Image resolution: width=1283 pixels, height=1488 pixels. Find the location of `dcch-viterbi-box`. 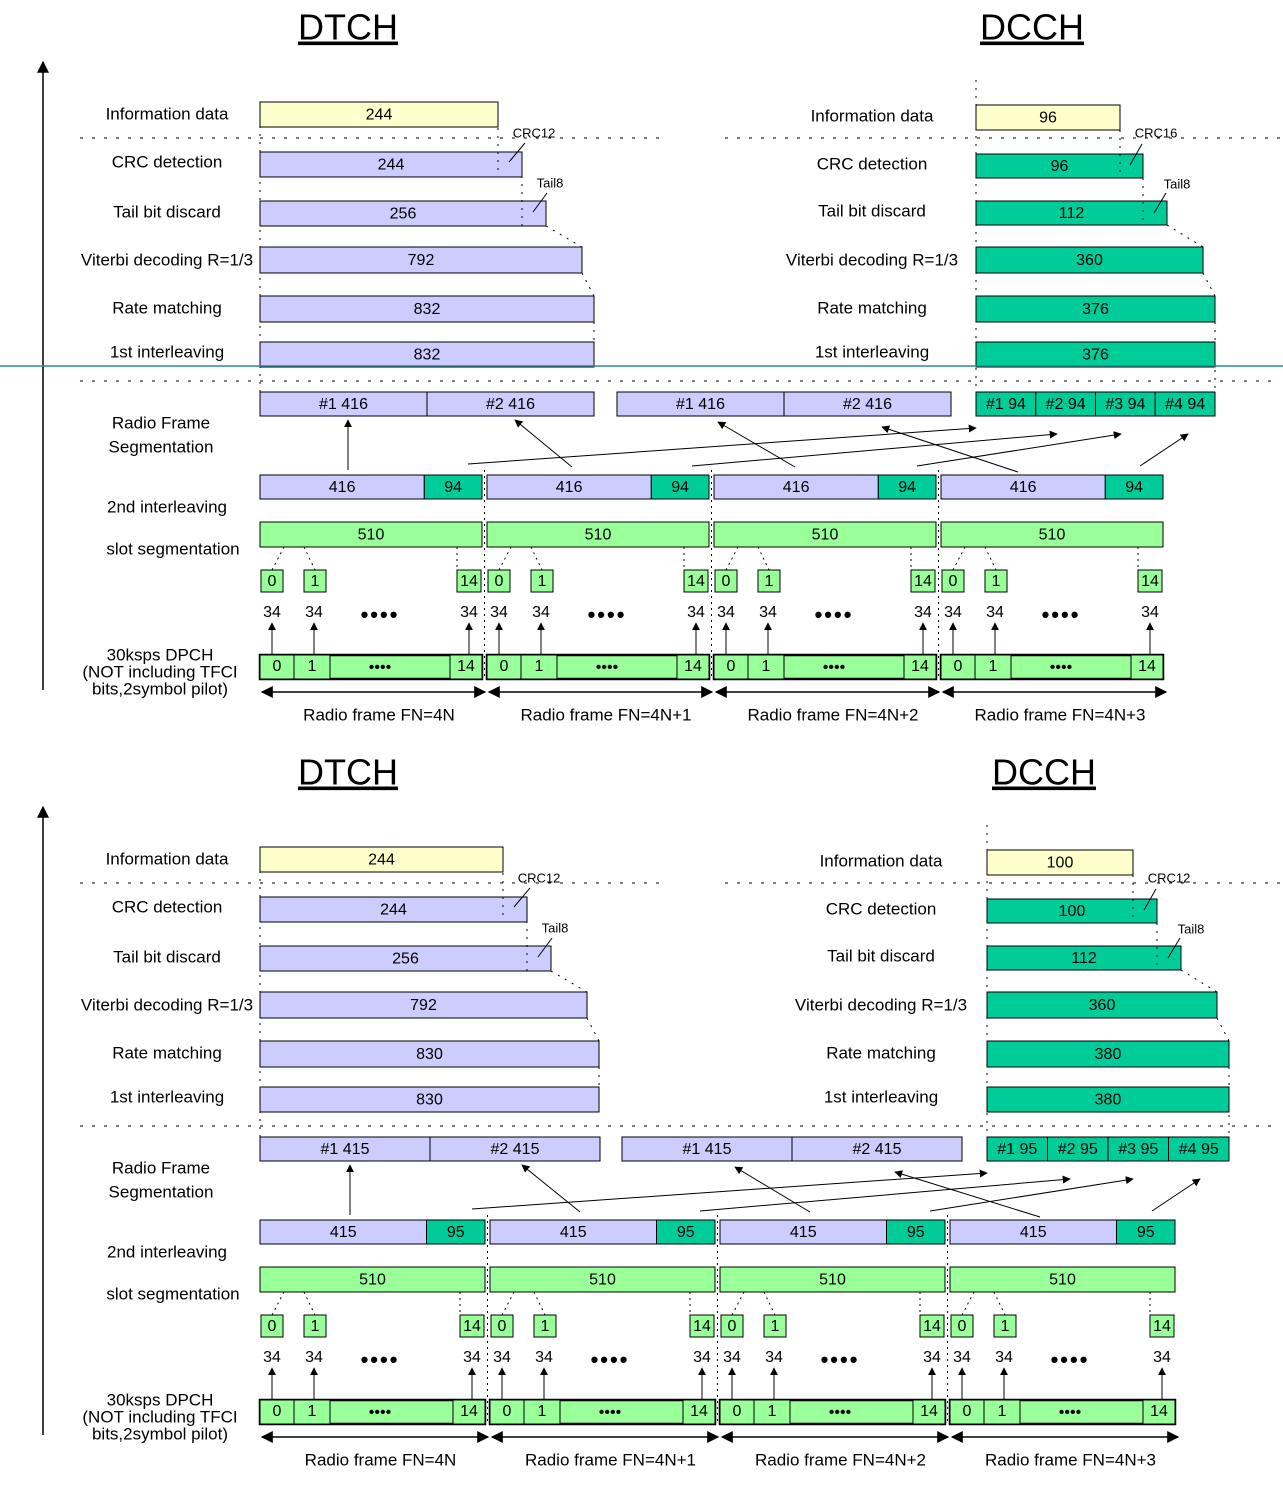

dcch-viterbi-box is located at coordinates (1089, 260).